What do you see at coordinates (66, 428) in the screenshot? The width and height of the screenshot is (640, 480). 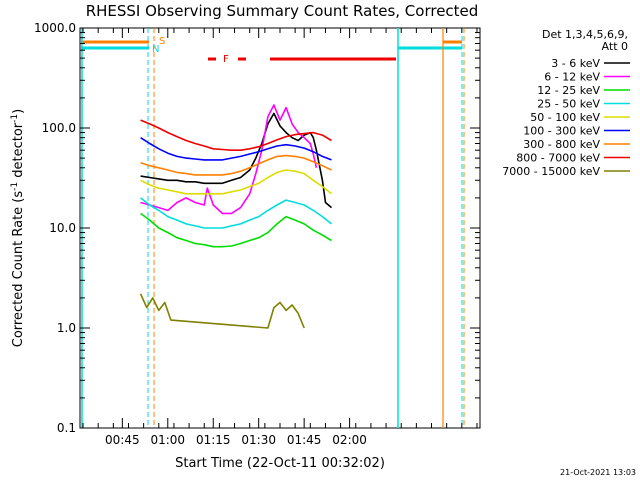 I see `y-tick-label: 0.1` at bounding box center [66, 428].